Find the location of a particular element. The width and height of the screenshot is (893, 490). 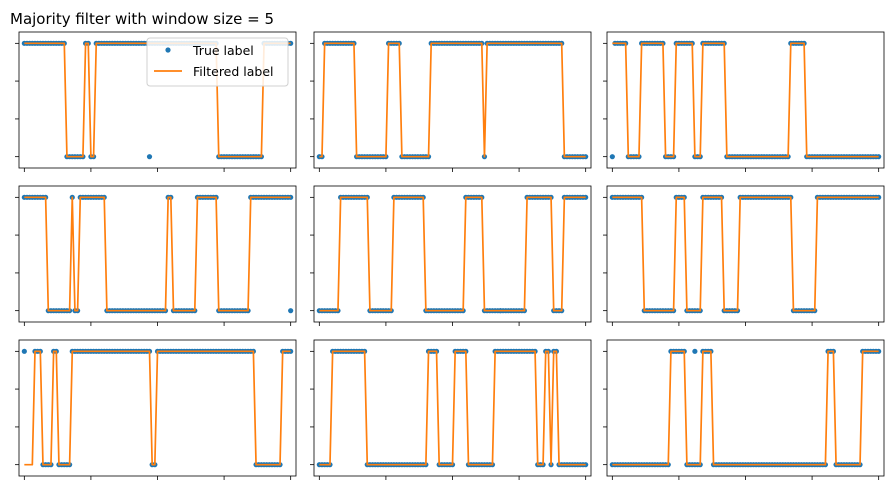

panel-7-filtered-line is located at coordinates (157, 408).